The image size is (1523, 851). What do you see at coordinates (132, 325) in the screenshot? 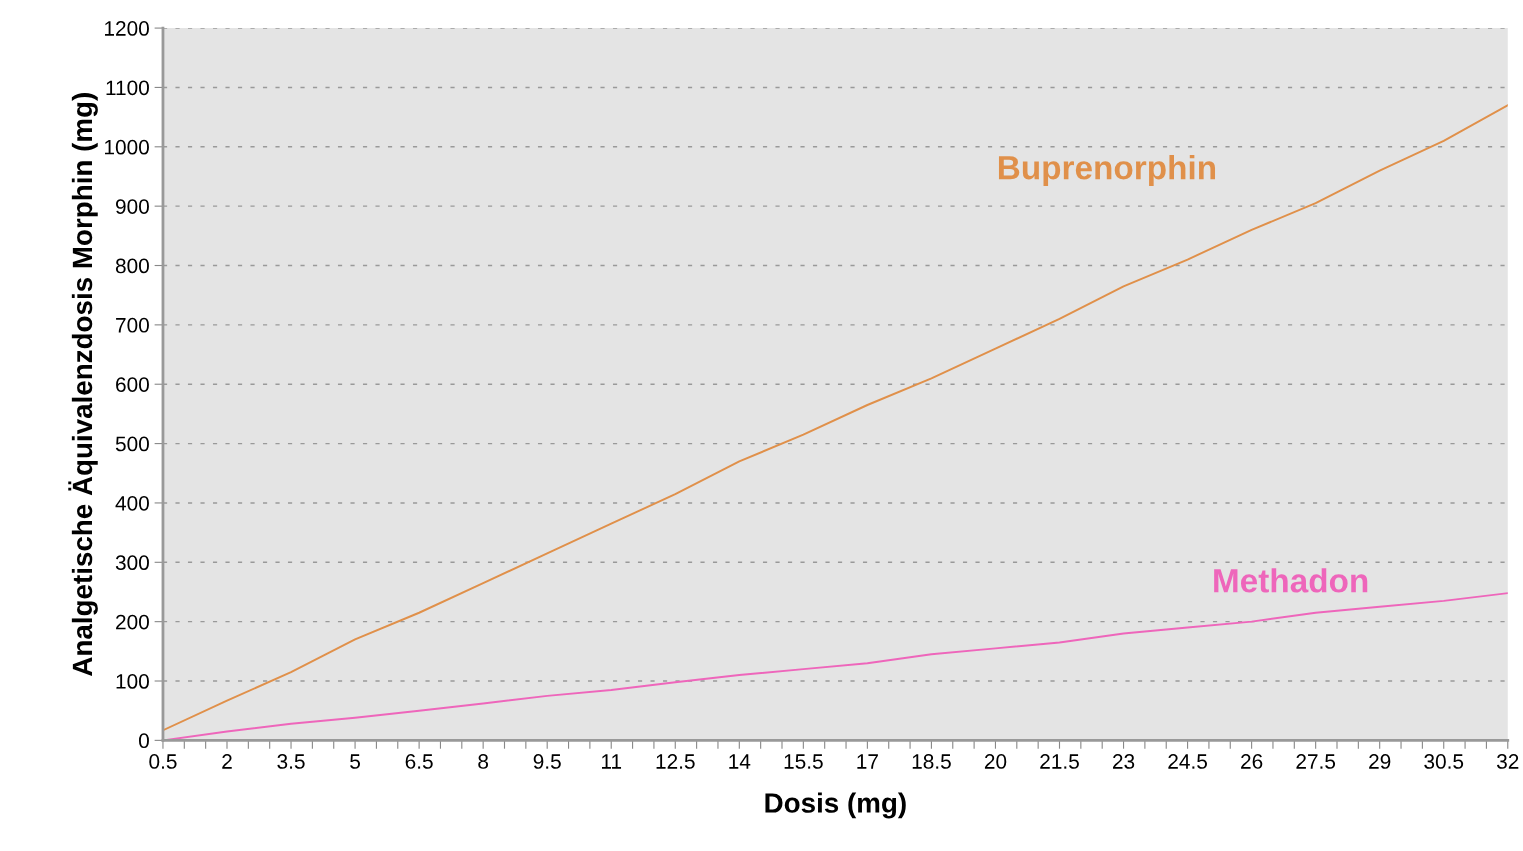
I see `y-tick-label: 700` at bounding box center [132, 325].